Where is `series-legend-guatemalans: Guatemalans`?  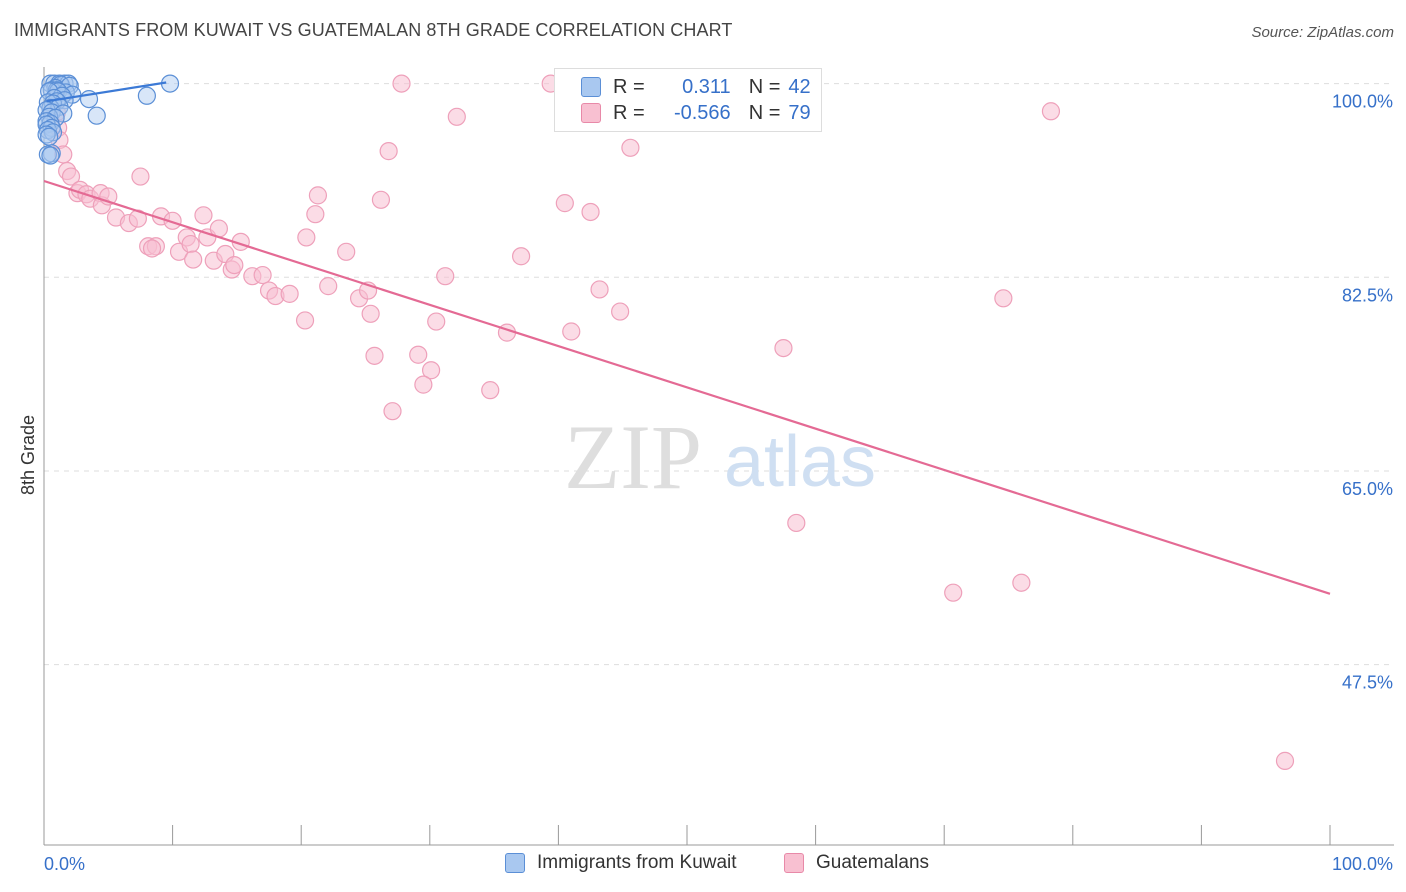
series-legend-guatemalans: Guatemalans is located at coordinates (856, 863).